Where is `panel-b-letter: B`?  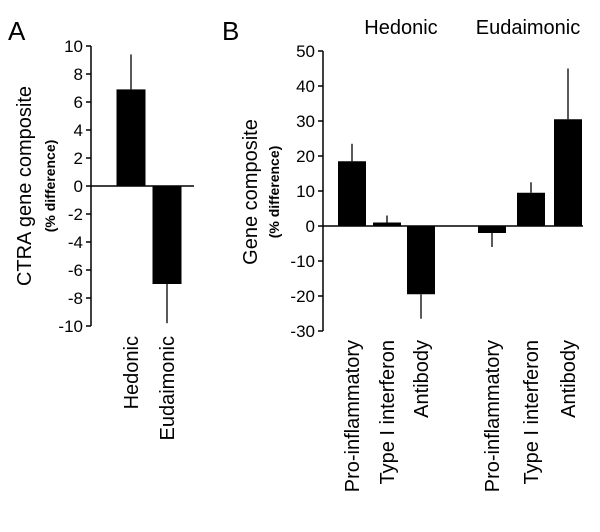 panel-b-letter: B is located at coordinates (230, 31).